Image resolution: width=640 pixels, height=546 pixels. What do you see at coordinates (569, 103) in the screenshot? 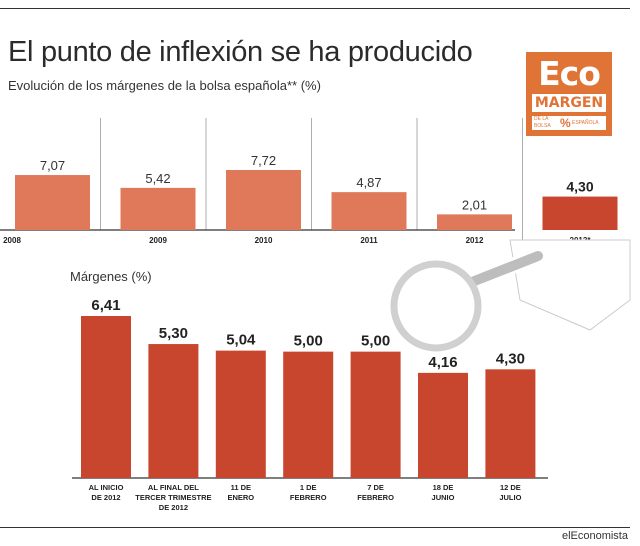
I see `logo-margen-text: MARGEN` at bounding box center [569, 103].